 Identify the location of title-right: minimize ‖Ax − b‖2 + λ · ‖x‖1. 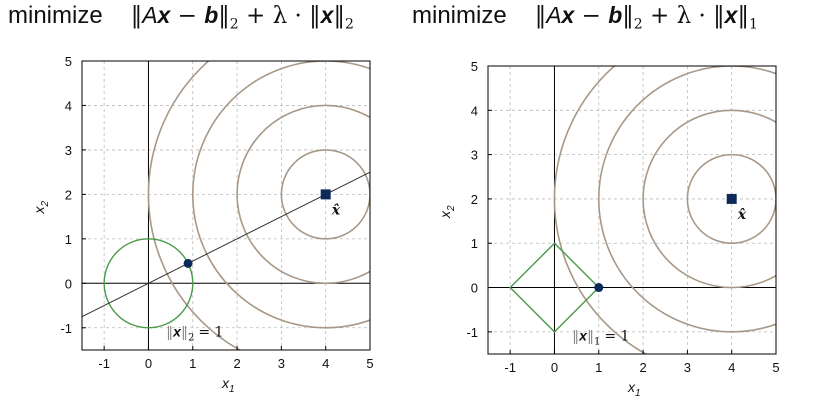
(585, 20).